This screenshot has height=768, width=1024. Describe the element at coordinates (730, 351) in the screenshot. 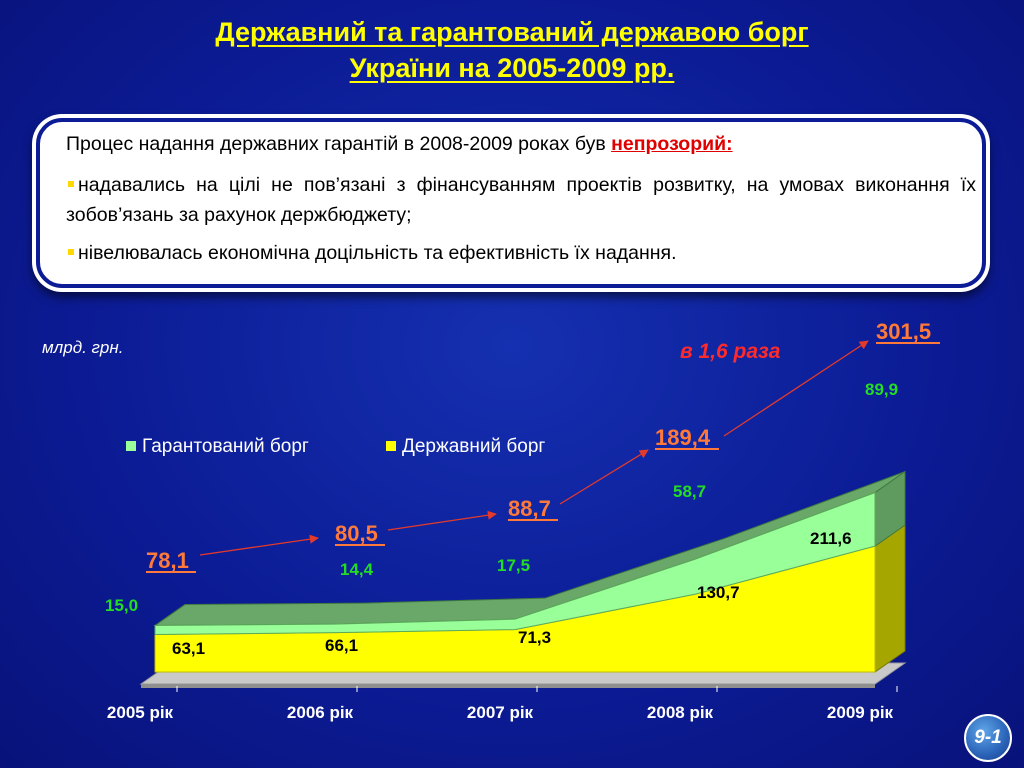

I see `growth-annotation: в 1,6 раза` at that location.